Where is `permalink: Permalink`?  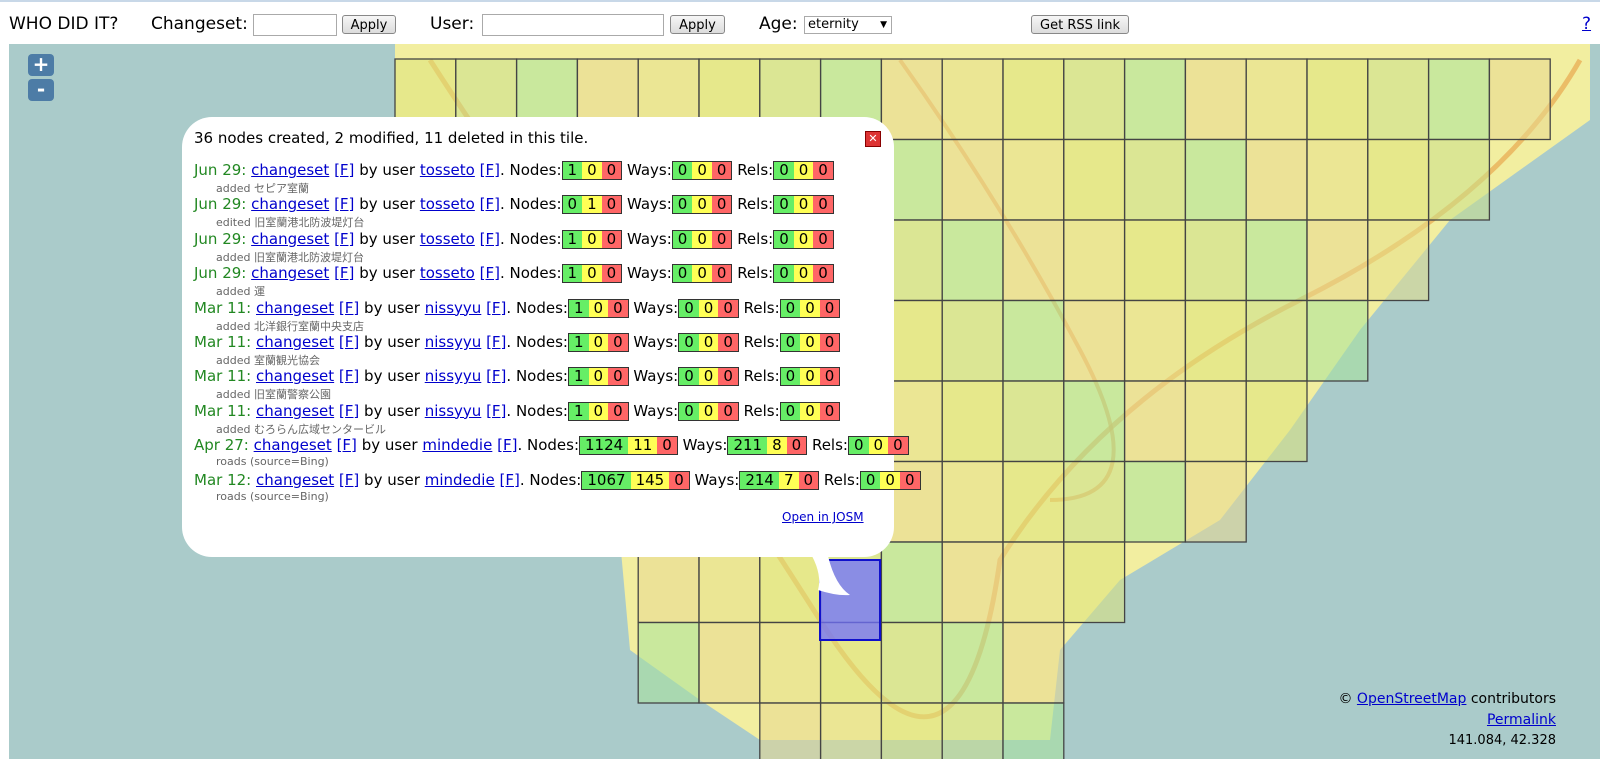 permalink: Permalink is located at coordinates (1521, 720).